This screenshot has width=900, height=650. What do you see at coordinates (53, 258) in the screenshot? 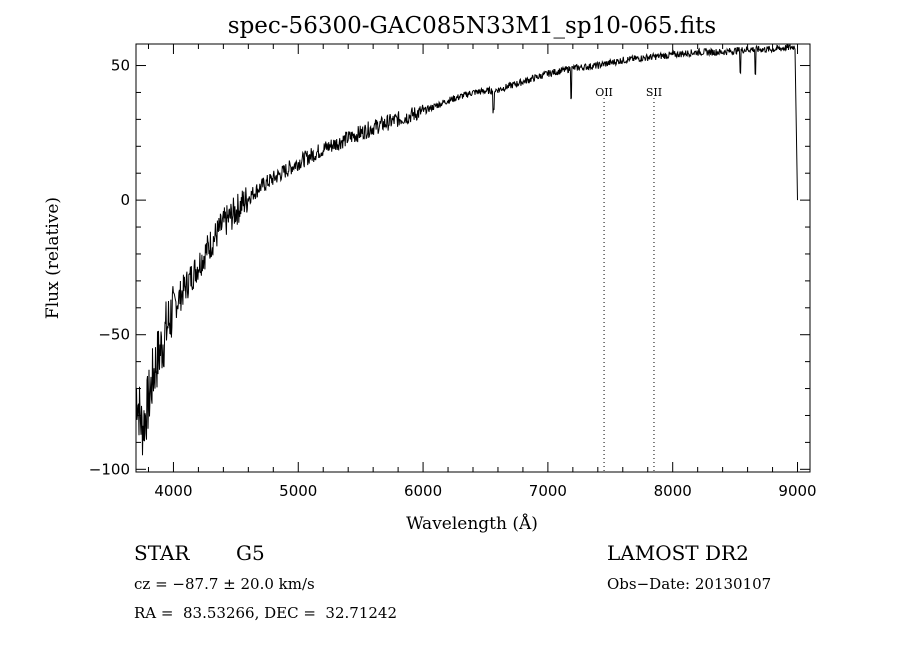
I see `y-axis-label: Flux (relative)` at bounding box center [53, 258].